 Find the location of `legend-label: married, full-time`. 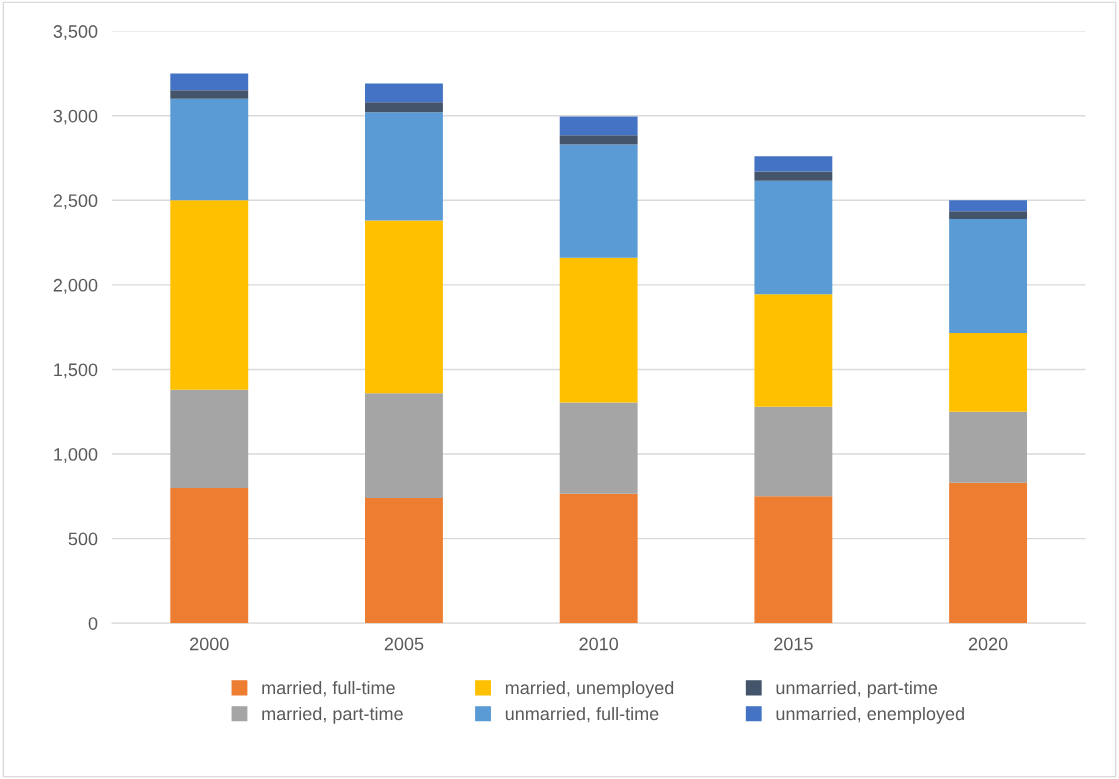

legend-label: married, full-time is located at coordinates (328, 688).